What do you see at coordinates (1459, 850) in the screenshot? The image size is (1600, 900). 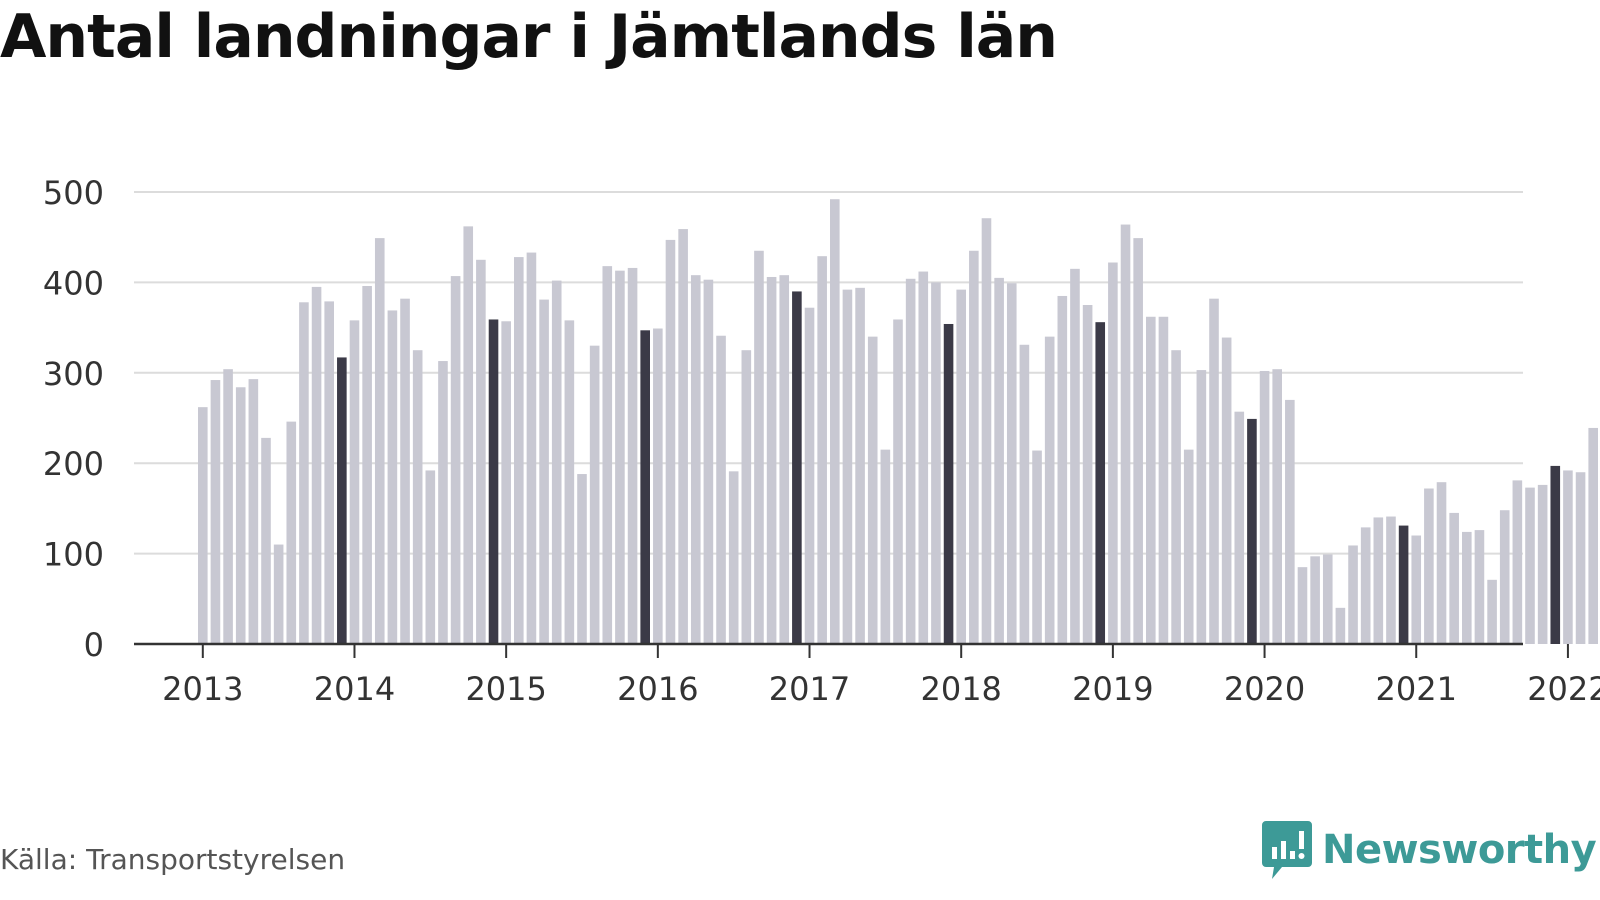 I see `brand-name: Newsworthy` at bounding box center [1459, 850].